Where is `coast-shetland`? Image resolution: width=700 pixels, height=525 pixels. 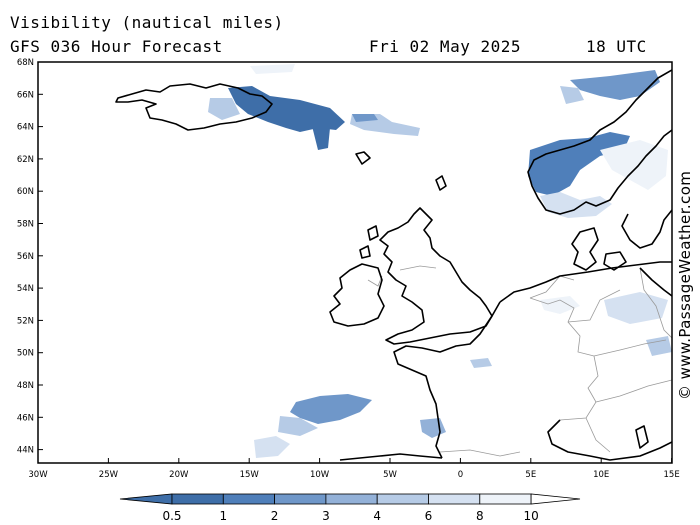 coast-shetland is located at coordinates (441, 183).